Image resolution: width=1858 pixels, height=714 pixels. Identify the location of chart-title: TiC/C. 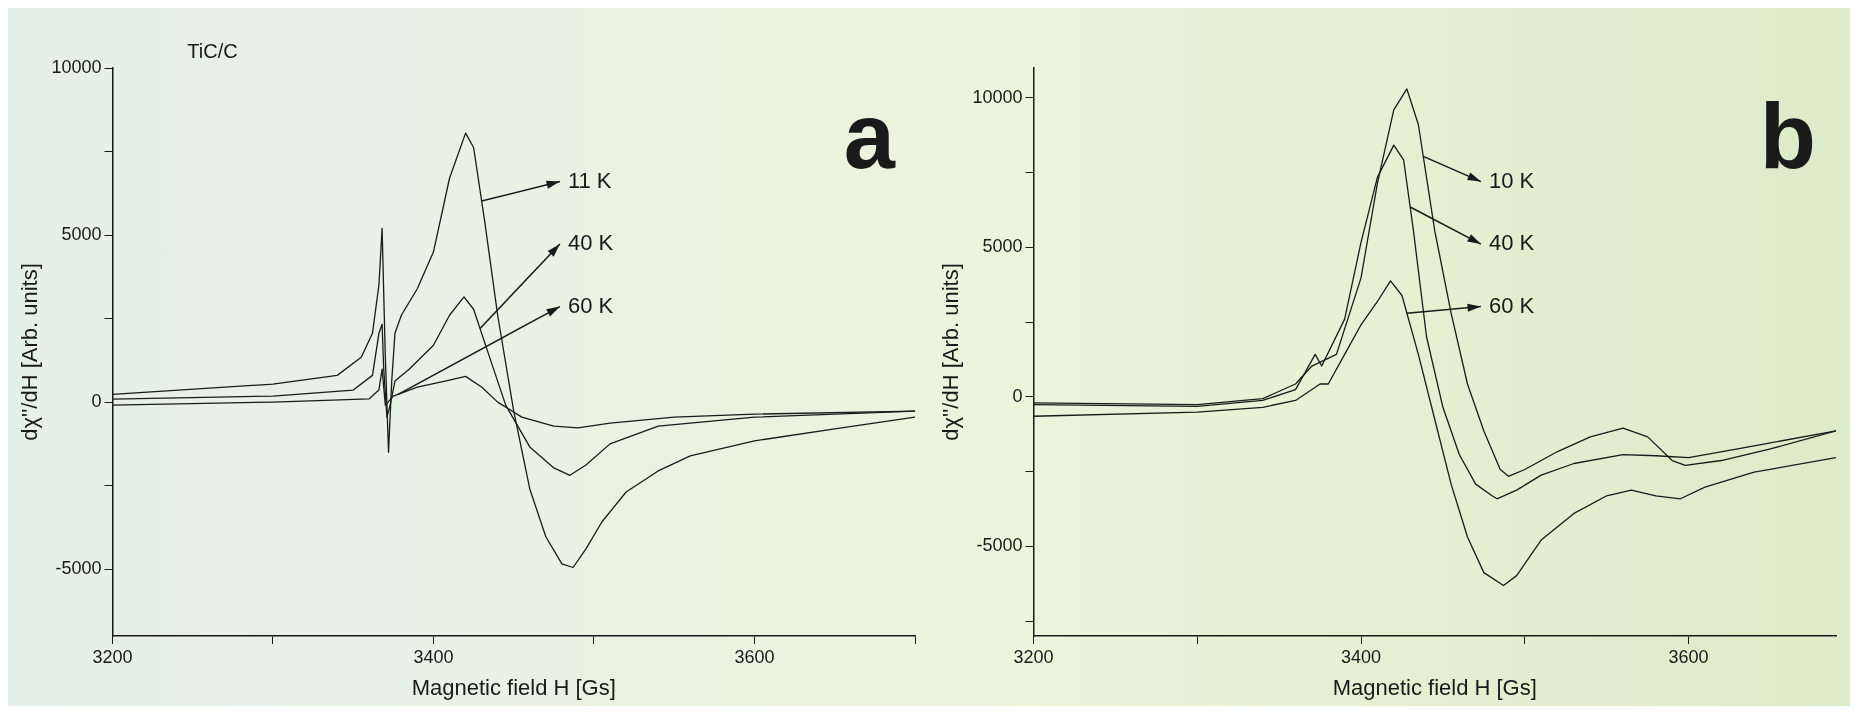
(212, 50).